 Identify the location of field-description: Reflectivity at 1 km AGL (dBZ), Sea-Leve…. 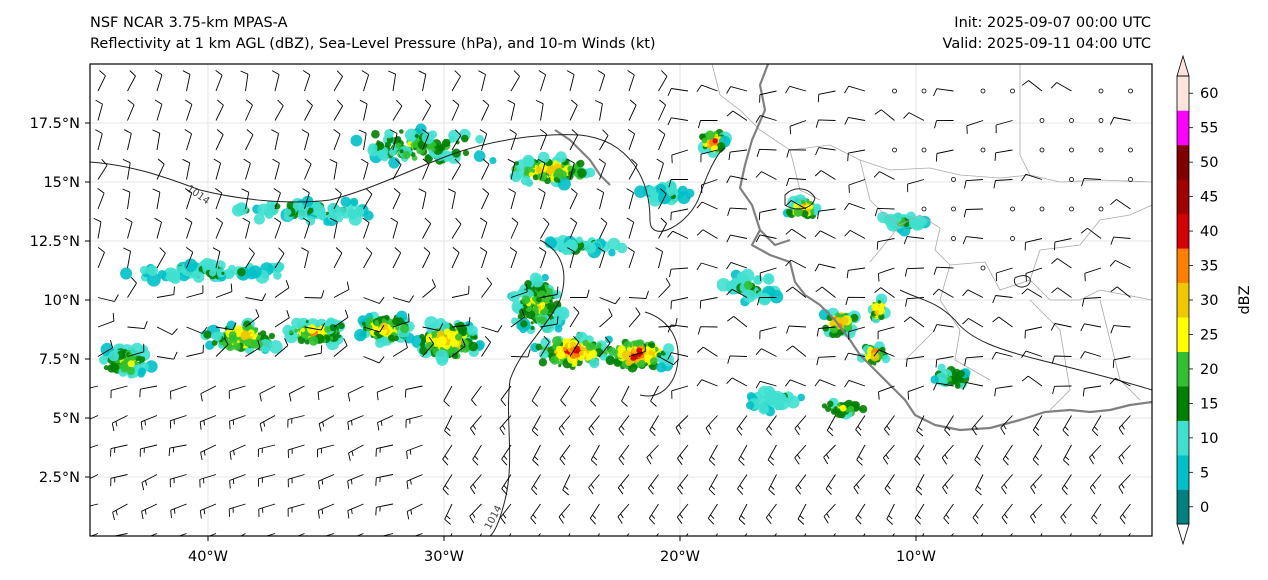
(373, 44).